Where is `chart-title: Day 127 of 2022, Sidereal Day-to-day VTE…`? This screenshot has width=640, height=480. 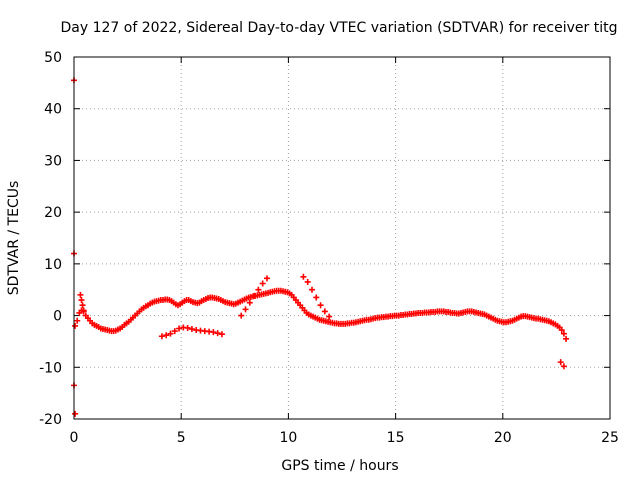 chart-title: Day 127 of 2022, Sidereal Day-to-day VTE… is located at coordinates (339, 28).